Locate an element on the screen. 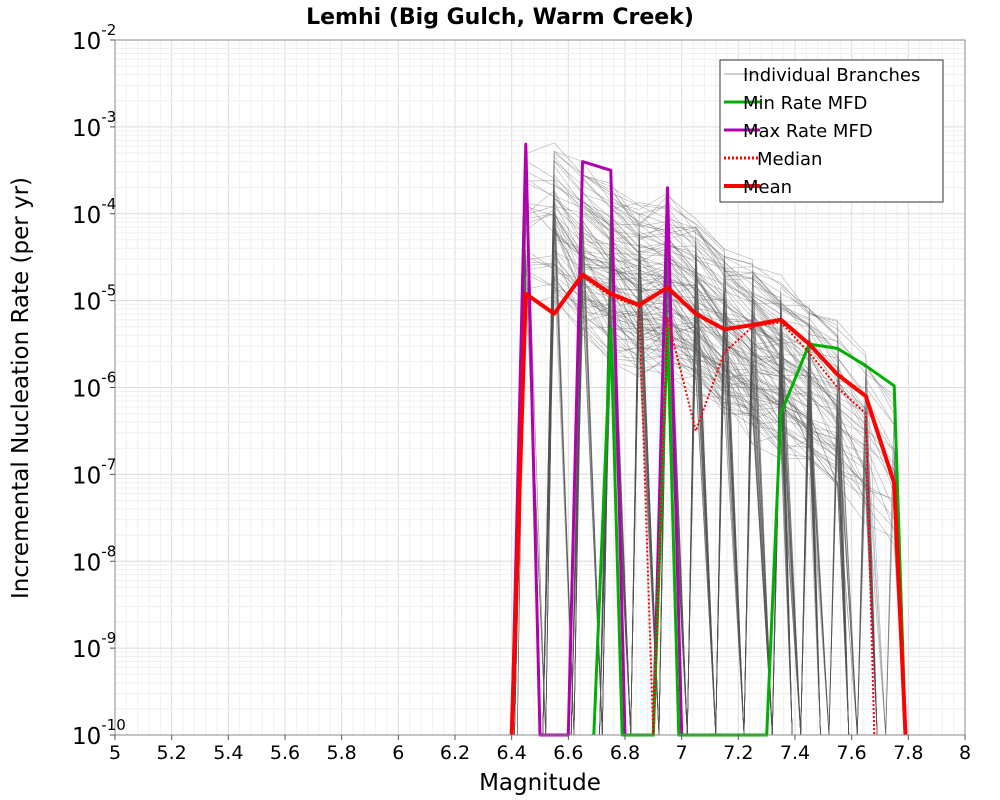  x-axis-label: Magnitude is located at coordinates (540, 783).